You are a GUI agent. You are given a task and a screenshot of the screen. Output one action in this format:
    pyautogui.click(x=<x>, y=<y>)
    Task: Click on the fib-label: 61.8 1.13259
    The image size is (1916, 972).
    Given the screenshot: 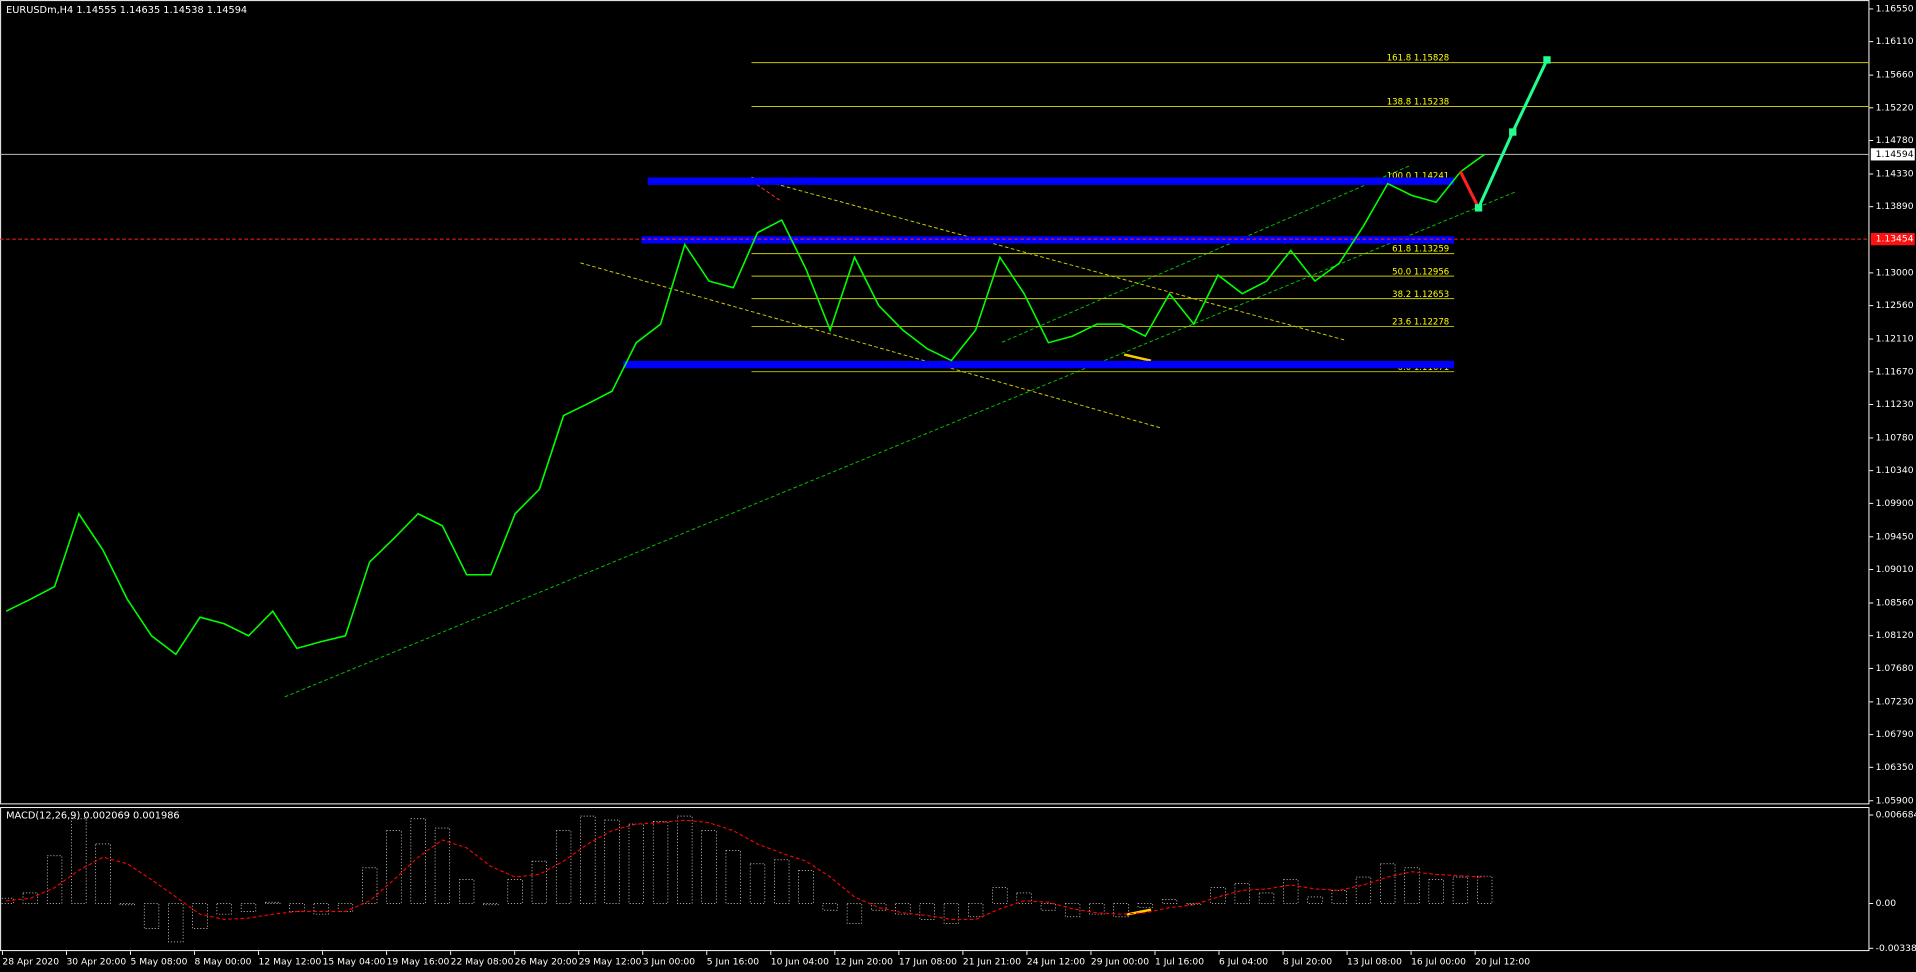 What is the action you would take?
    pyautogui.click(x=1420, y=249)
    